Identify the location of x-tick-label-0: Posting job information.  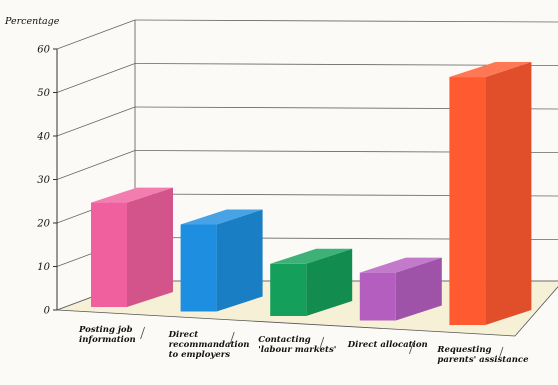
(107, 335).